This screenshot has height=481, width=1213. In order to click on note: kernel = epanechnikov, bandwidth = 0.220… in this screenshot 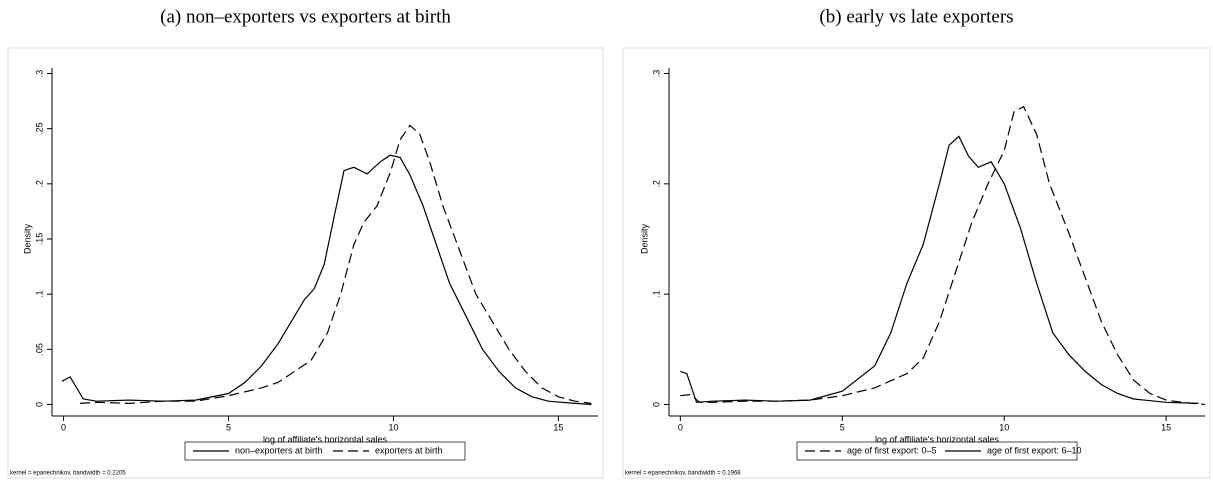, I will do `click(68, 474)`.